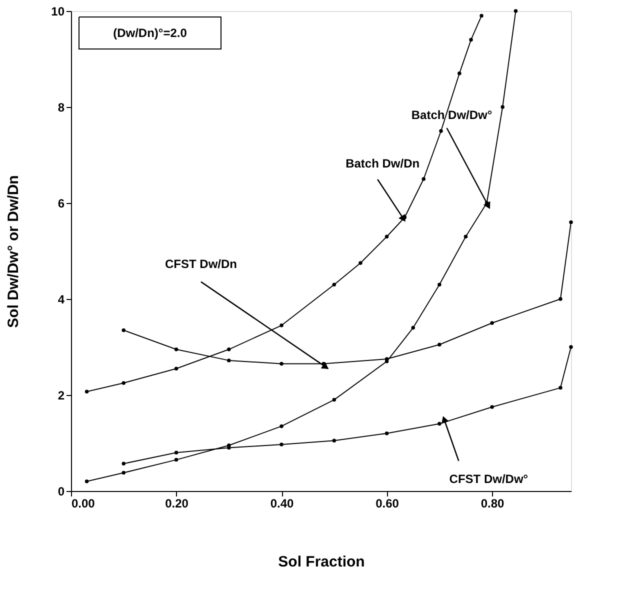  I want to click on x-tick-label: 0.20, so click(177, 503).